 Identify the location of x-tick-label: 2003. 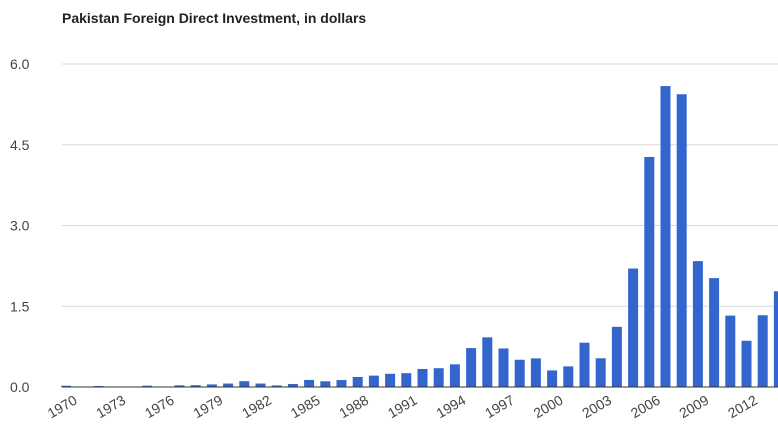
(596, 407).